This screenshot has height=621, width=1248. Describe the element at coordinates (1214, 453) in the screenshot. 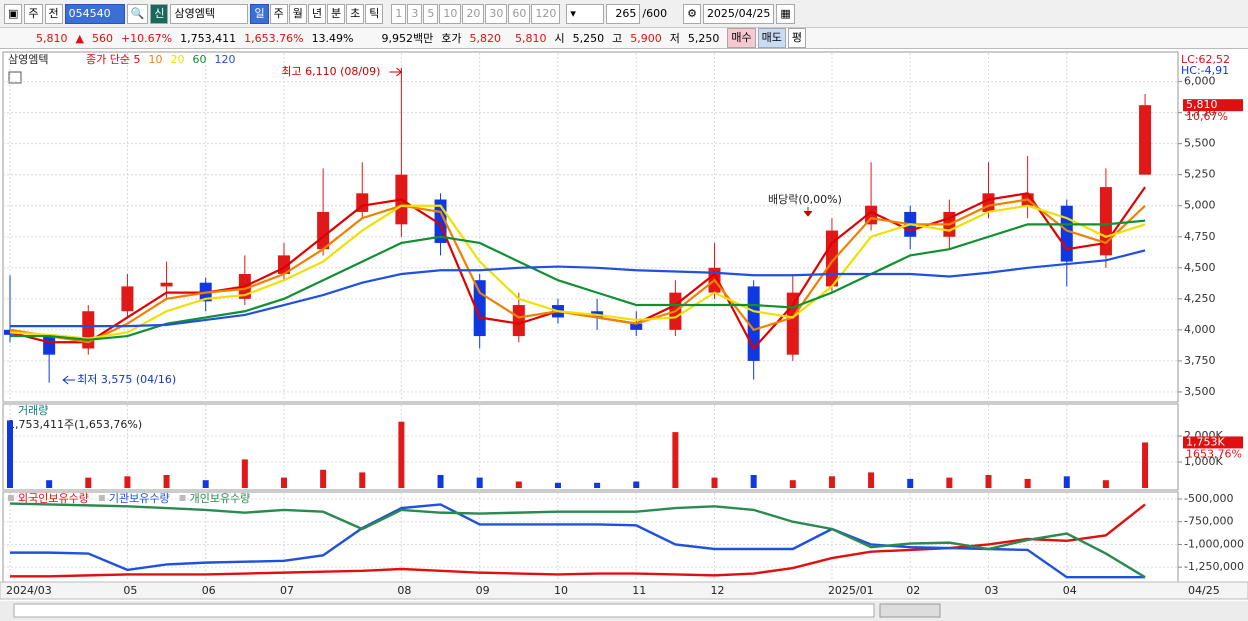

I see `current-pct: 1653,76%` at that location.